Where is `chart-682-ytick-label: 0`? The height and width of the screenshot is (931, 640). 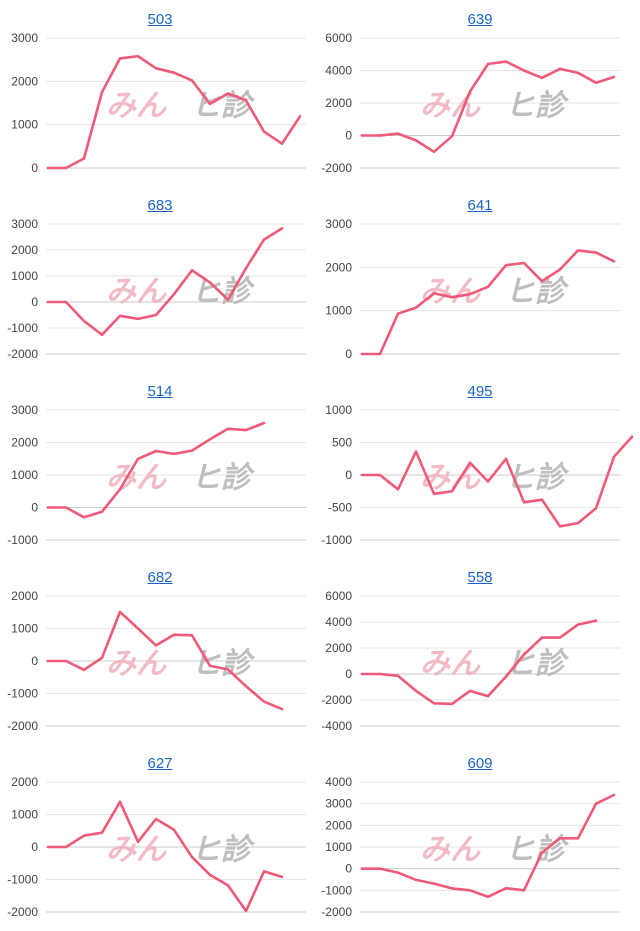 chart-682-ytick-label: 0 is located at coordinates (34, 661).